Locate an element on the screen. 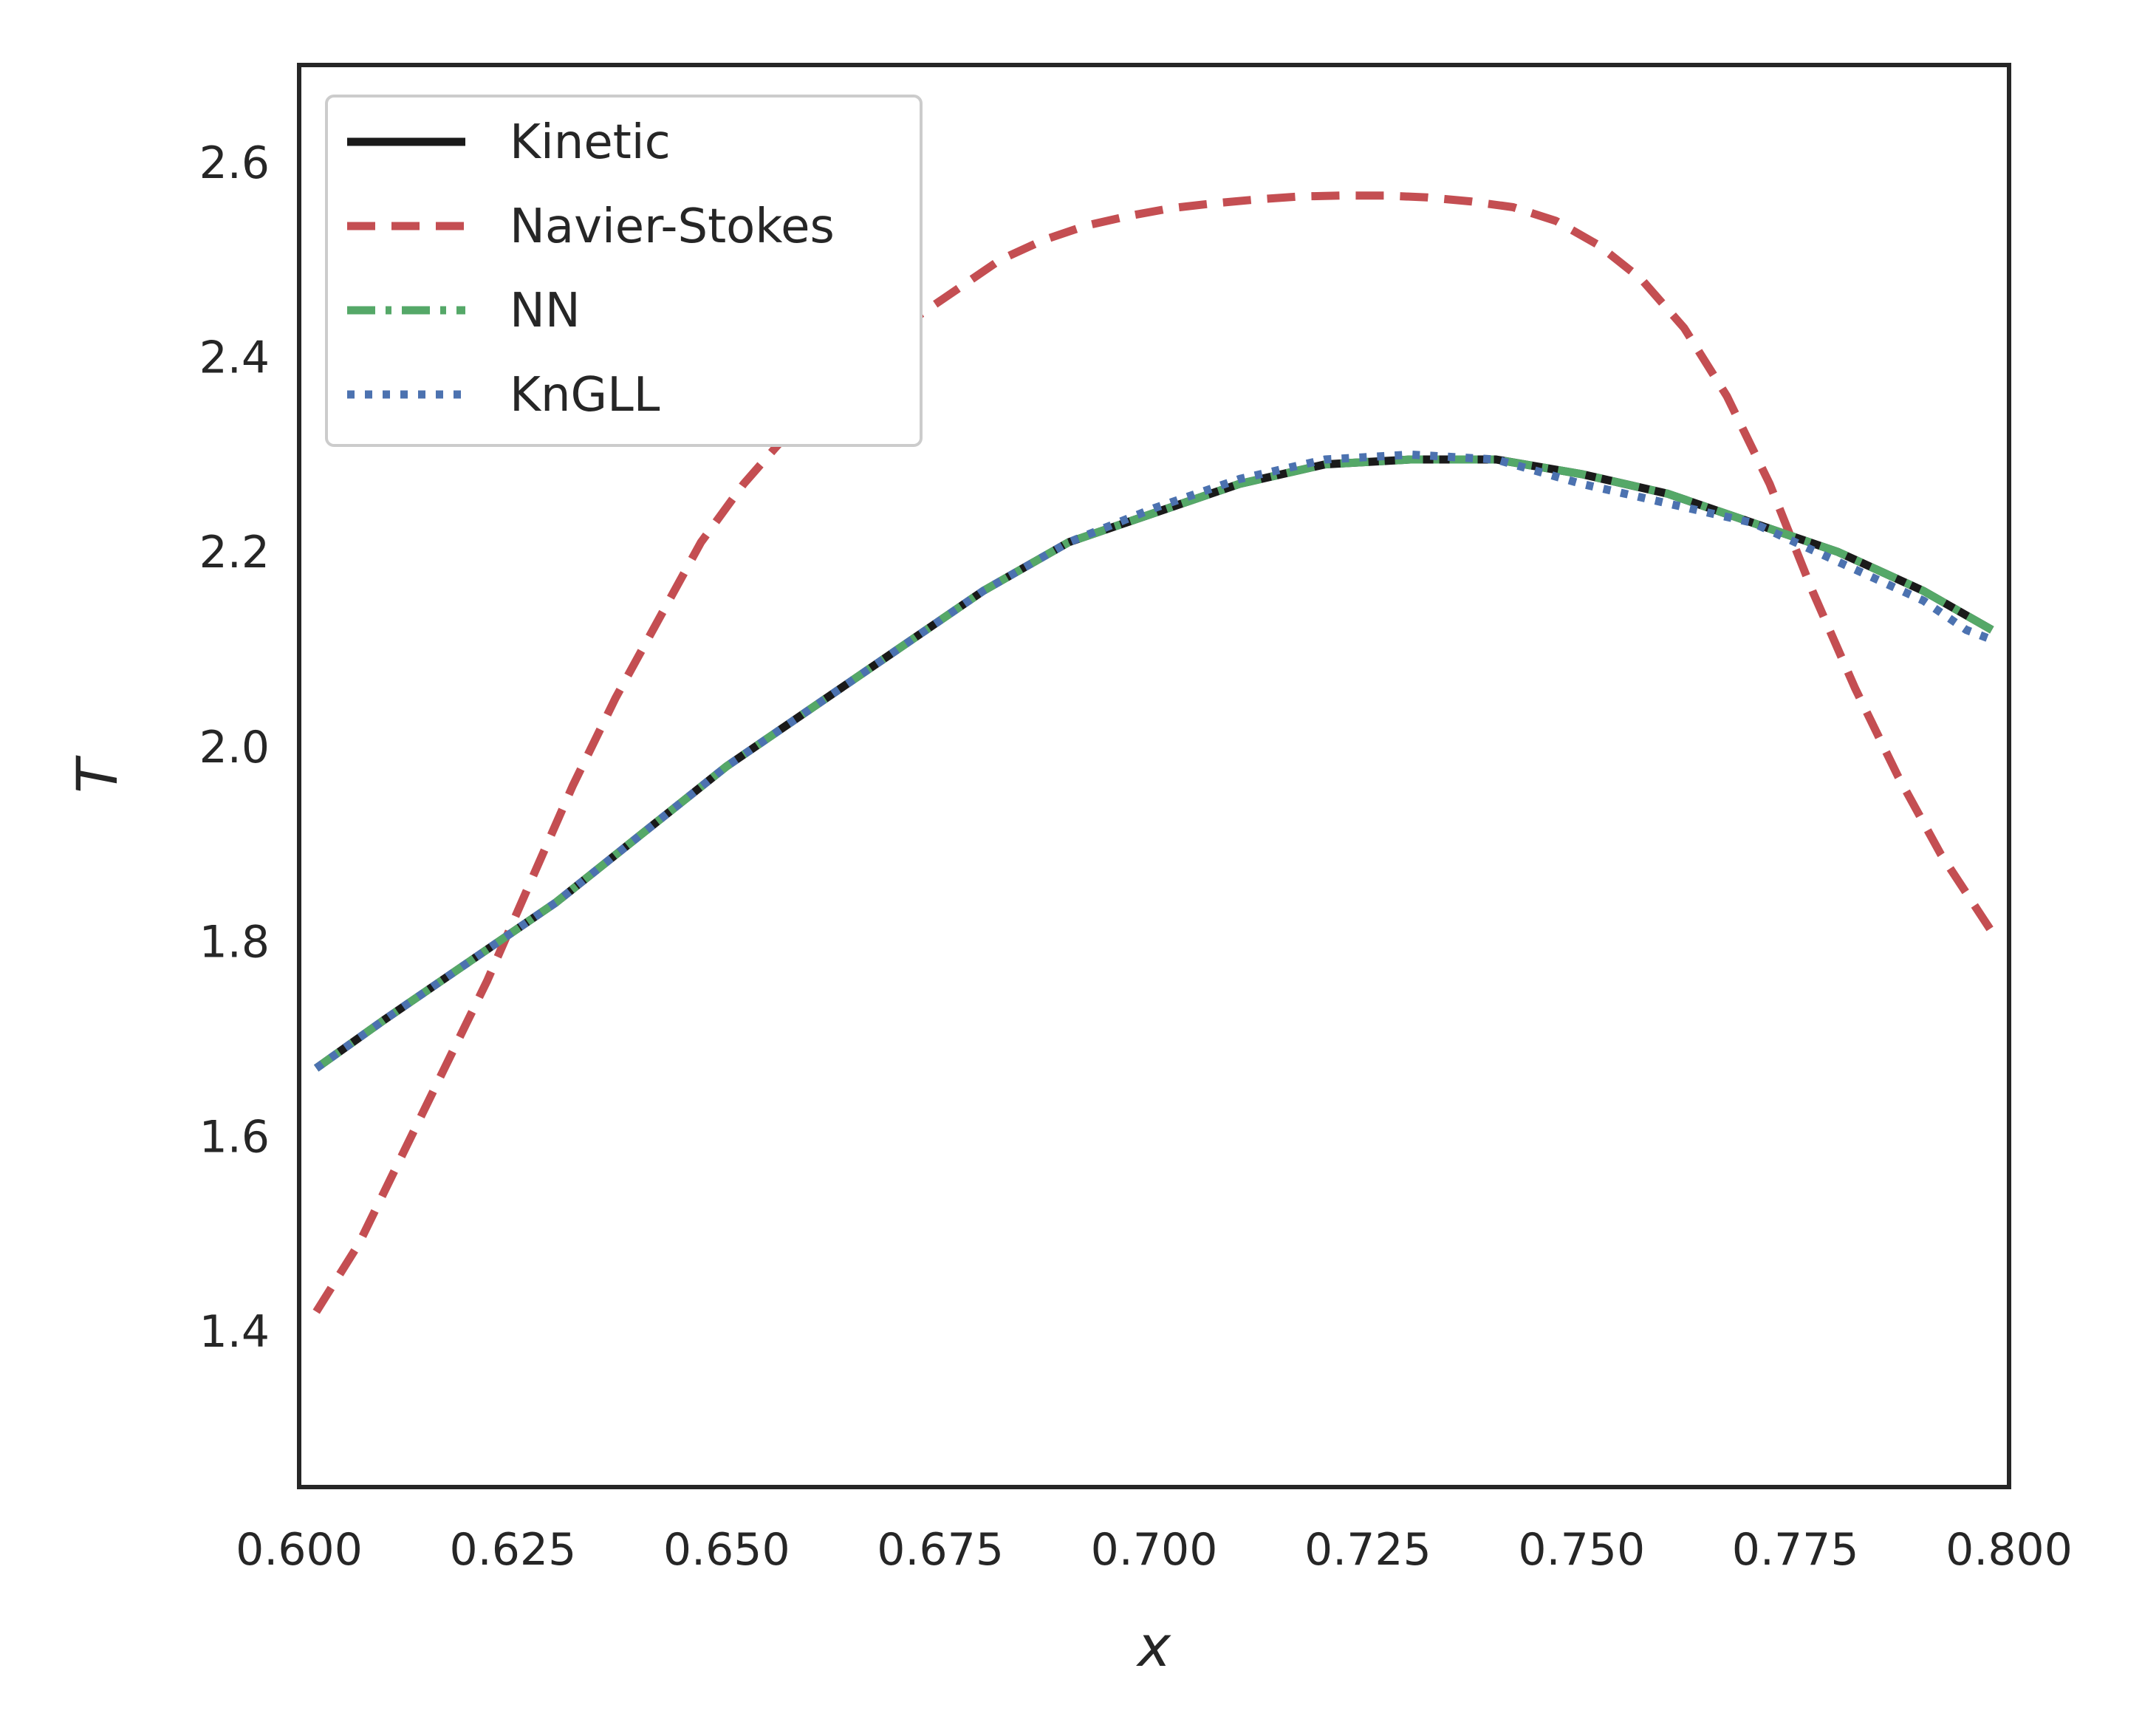 The width and height of the screenshot is (2142, 1736). y-ticks: 1.4 1.6 1.8 2.0 2.2 2.4 2.6 is located at coordinates (235, 747).